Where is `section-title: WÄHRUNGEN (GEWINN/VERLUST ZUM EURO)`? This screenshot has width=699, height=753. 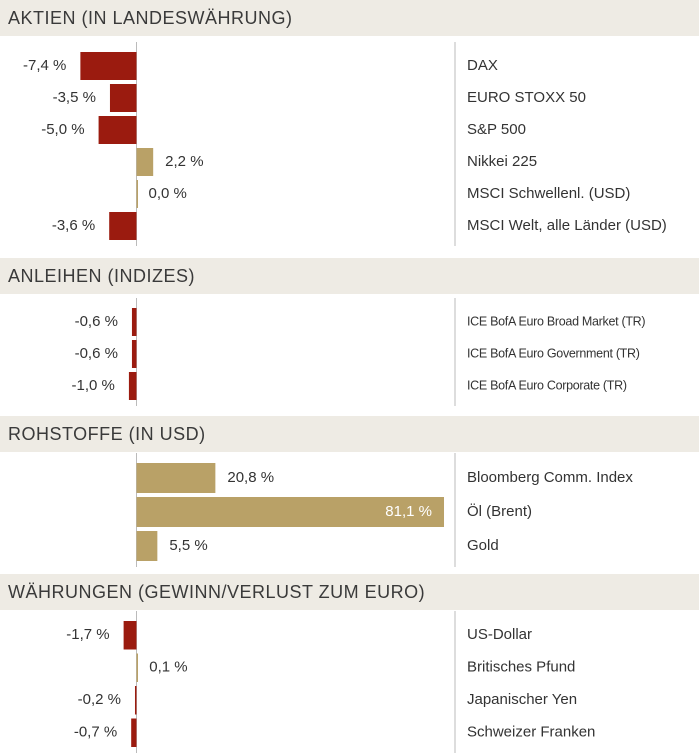
section-title: WÄHRUNGEN (GEWINN/VERLUST ZUM EURO) is located at coordinates (216, 592).